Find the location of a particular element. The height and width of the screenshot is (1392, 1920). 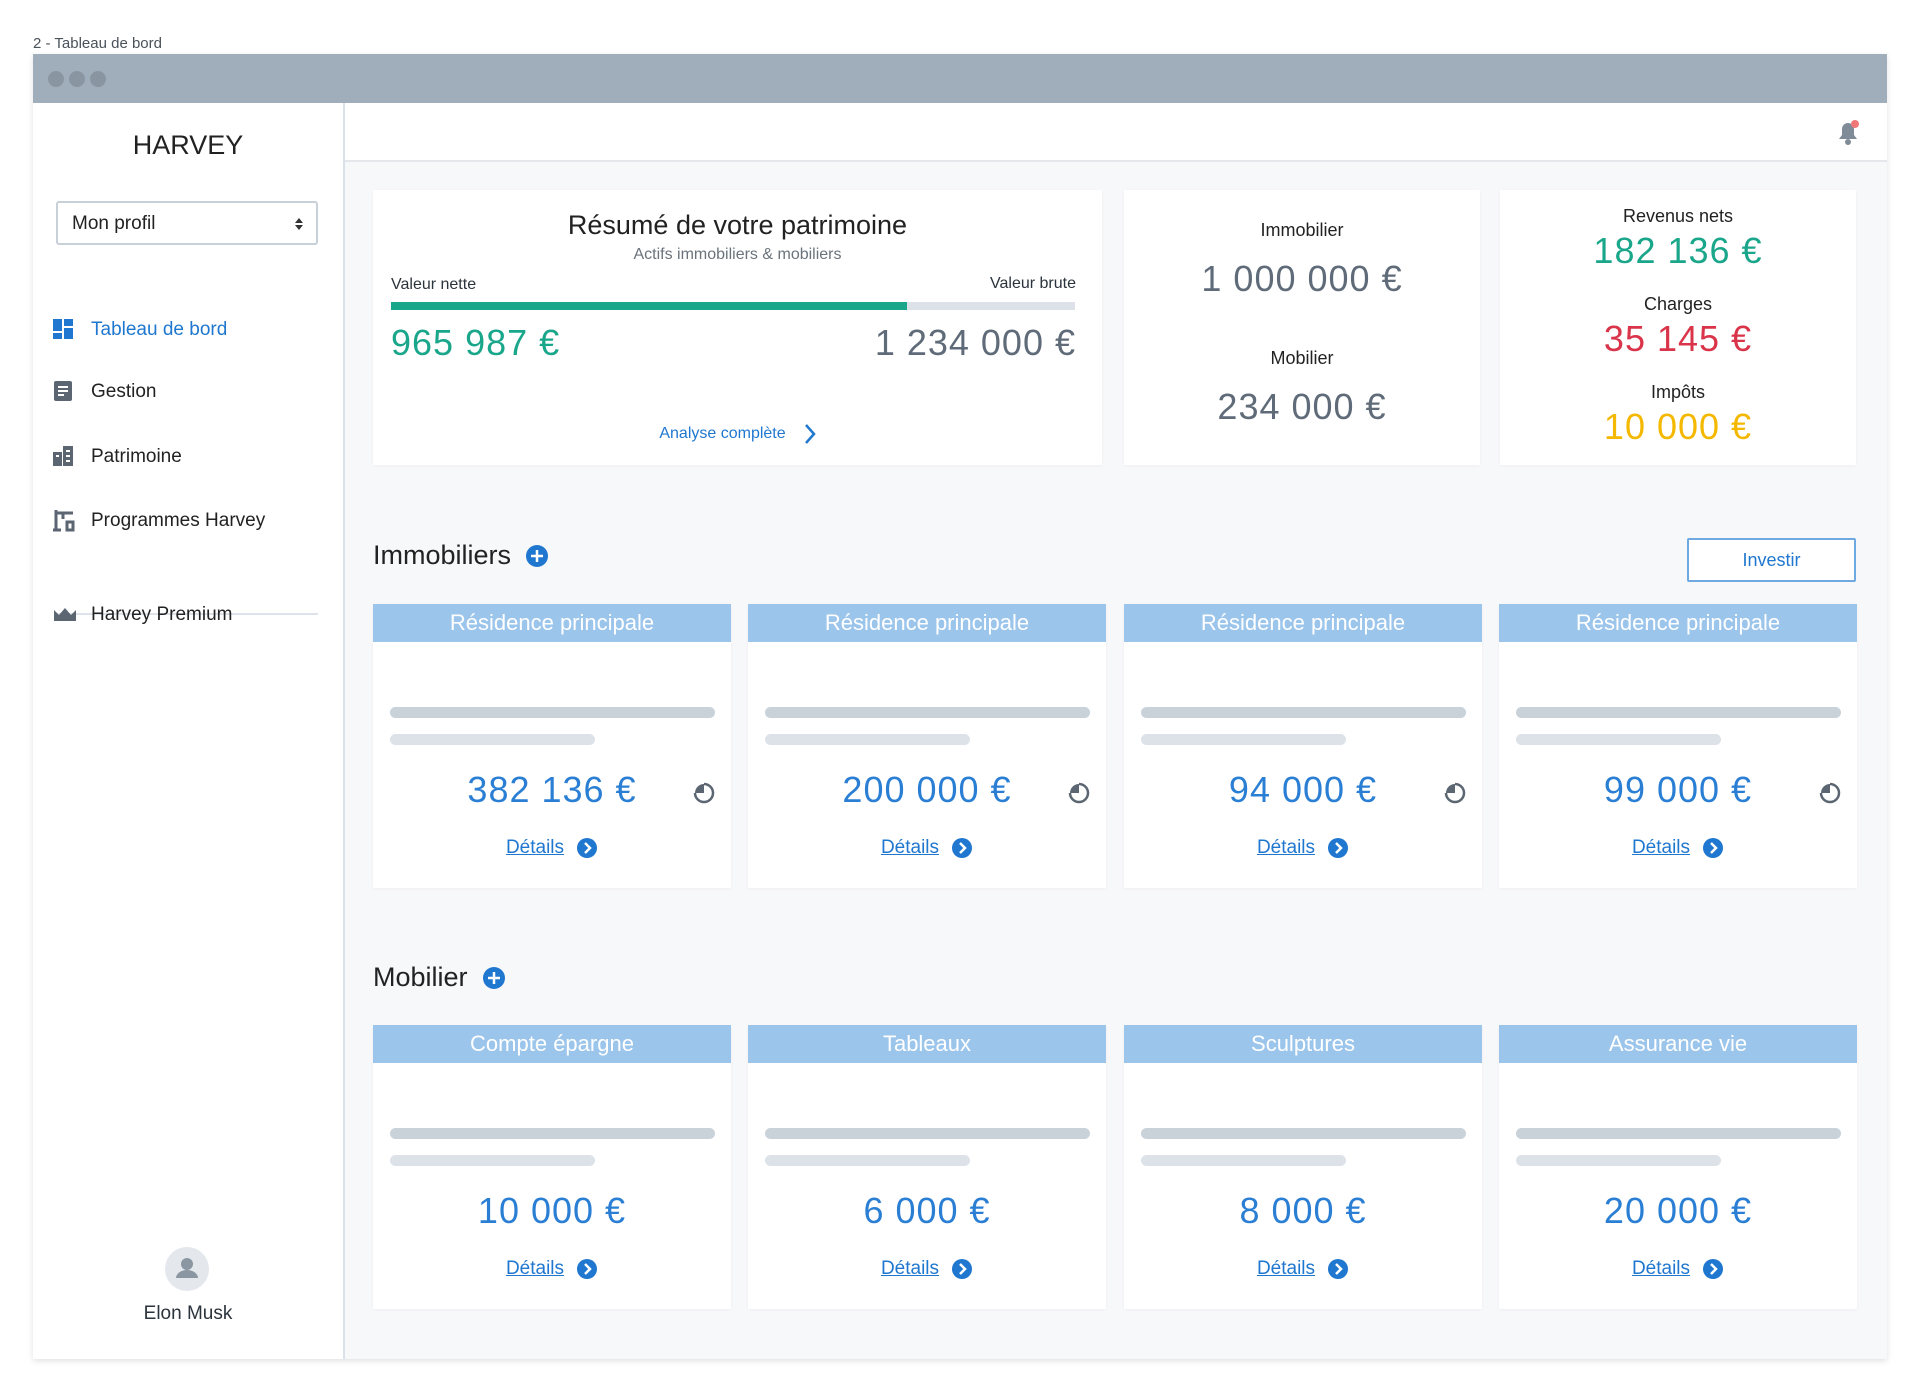

card-value: 94 000 € is located at coordinates (1303, 789).